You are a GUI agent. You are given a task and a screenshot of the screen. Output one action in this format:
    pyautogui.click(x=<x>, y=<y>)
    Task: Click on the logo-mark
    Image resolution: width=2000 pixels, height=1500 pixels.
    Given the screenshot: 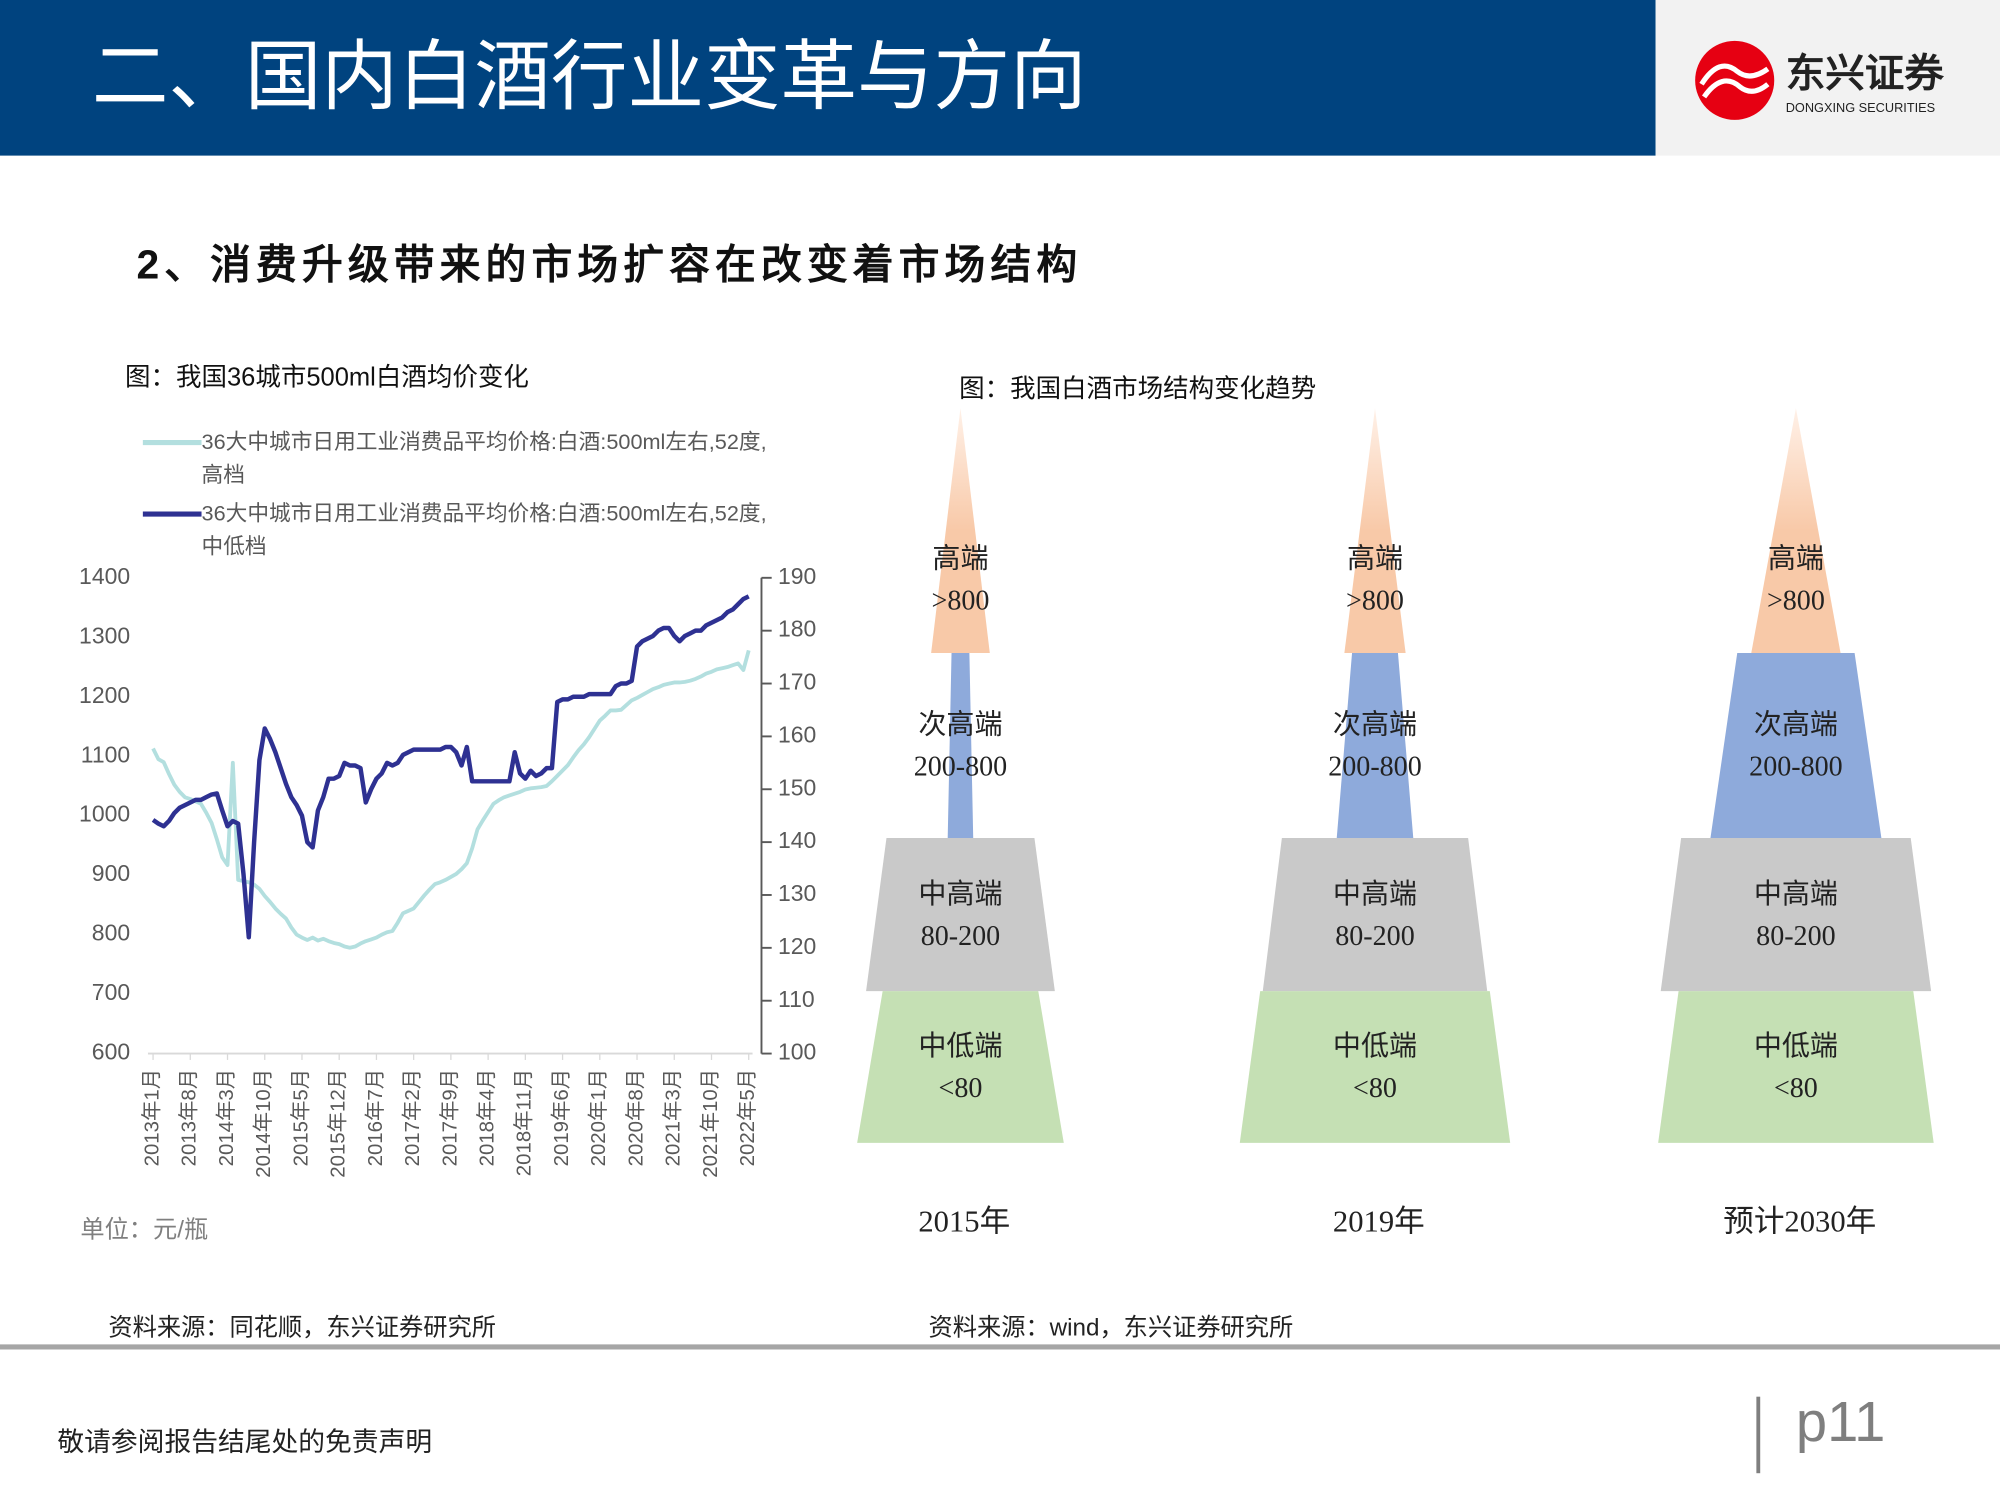 What is the action you would take?
    pyautogui.click(x=1735, y=80)
    